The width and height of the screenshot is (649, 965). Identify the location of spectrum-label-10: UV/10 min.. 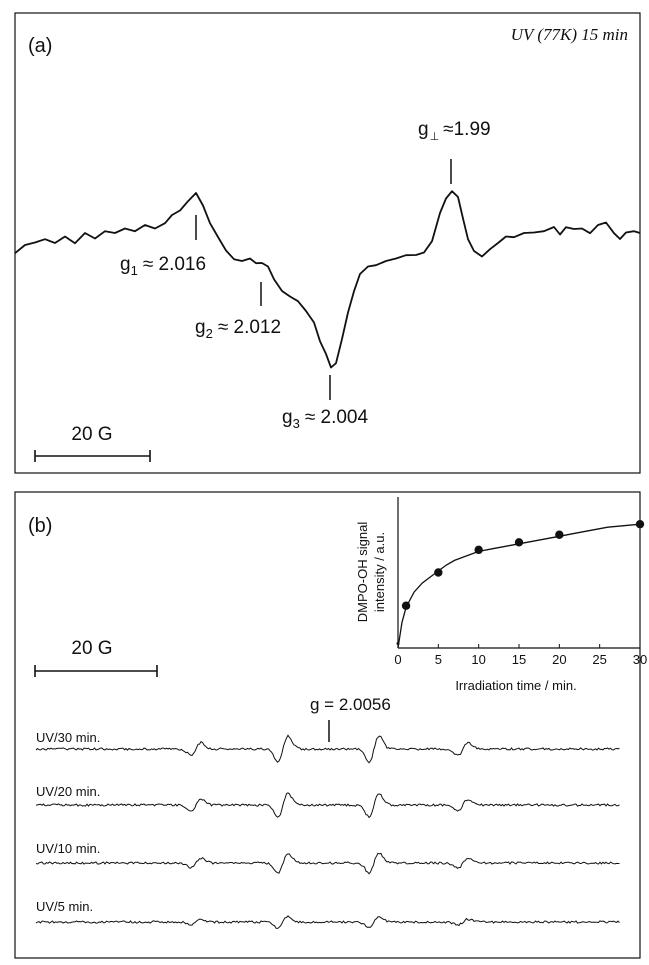
(68, 848).